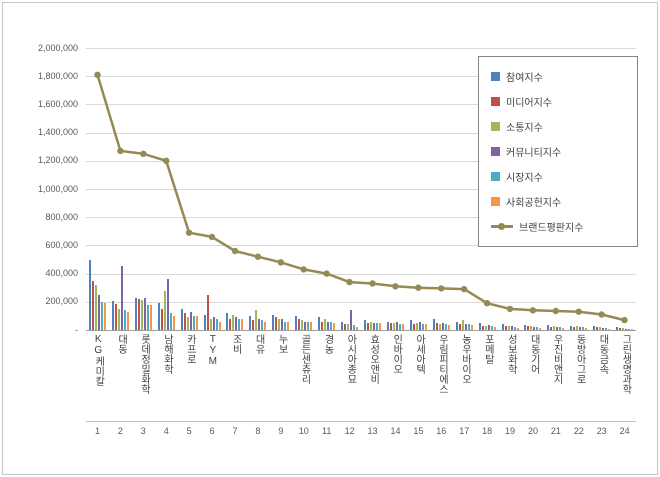 The width and height of the screenshot is (660, 477). Describe the element at coordinates (76, 329) in the screenshot. I see `y-axis-tick-label: -` at that location.